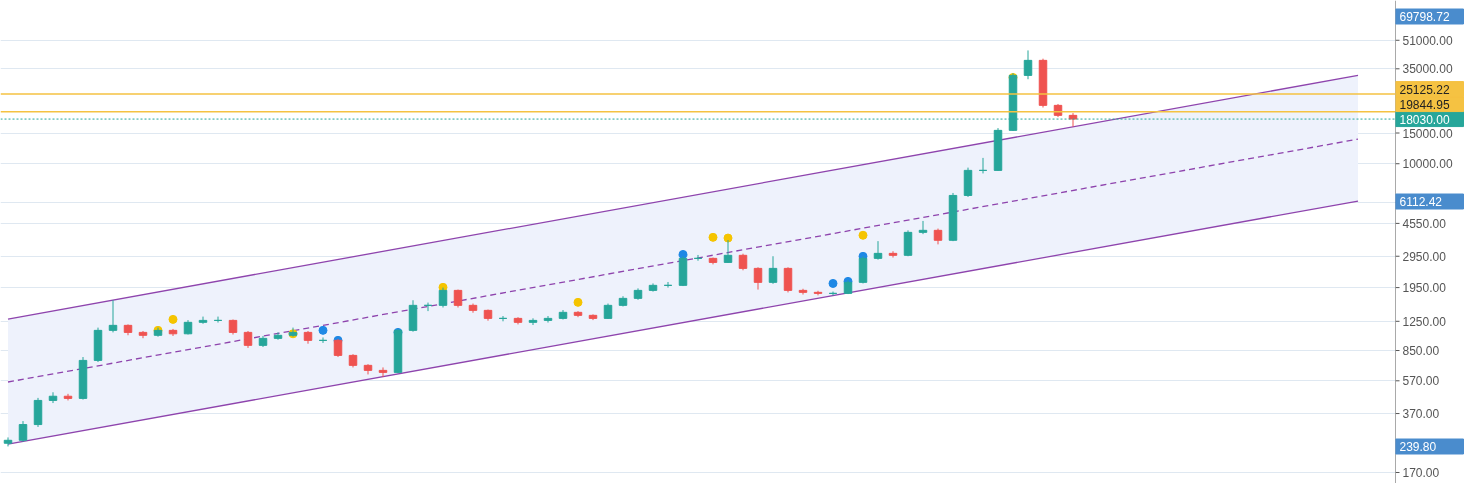 This screenshot has width=1473, height=483. Describe the element at coordinates (1424, 223) in the screenshot. I see `y-tick-label: 4550.00` at that location.